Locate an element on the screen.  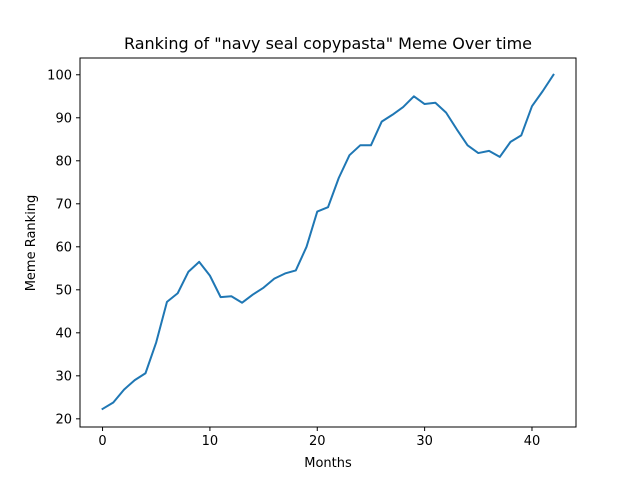
x-tick-label-0: 0 is located at coordinates (102, 441).